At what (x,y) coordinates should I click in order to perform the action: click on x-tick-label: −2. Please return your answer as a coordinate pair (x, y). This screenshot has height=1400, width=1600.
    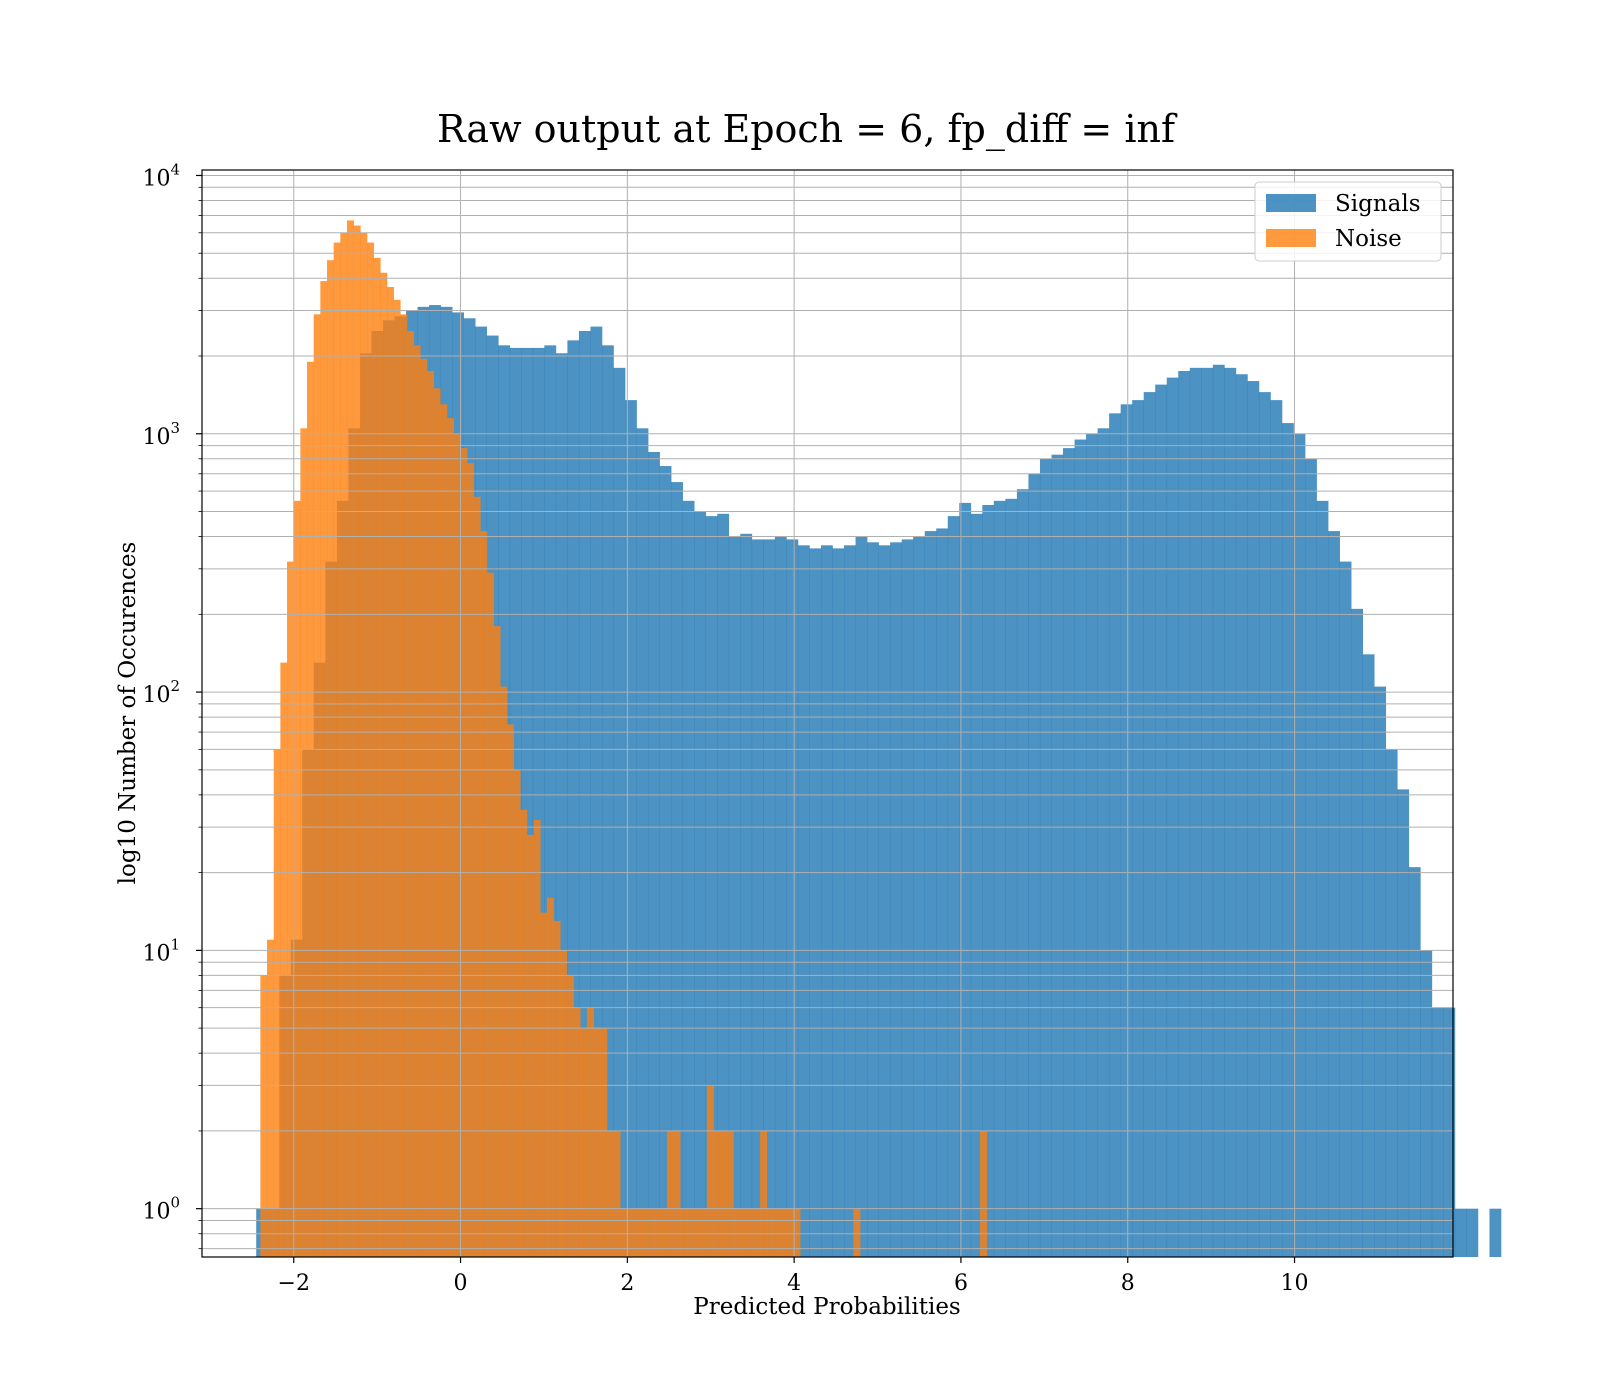
    Looking at the image, I should click on (294, 1283).